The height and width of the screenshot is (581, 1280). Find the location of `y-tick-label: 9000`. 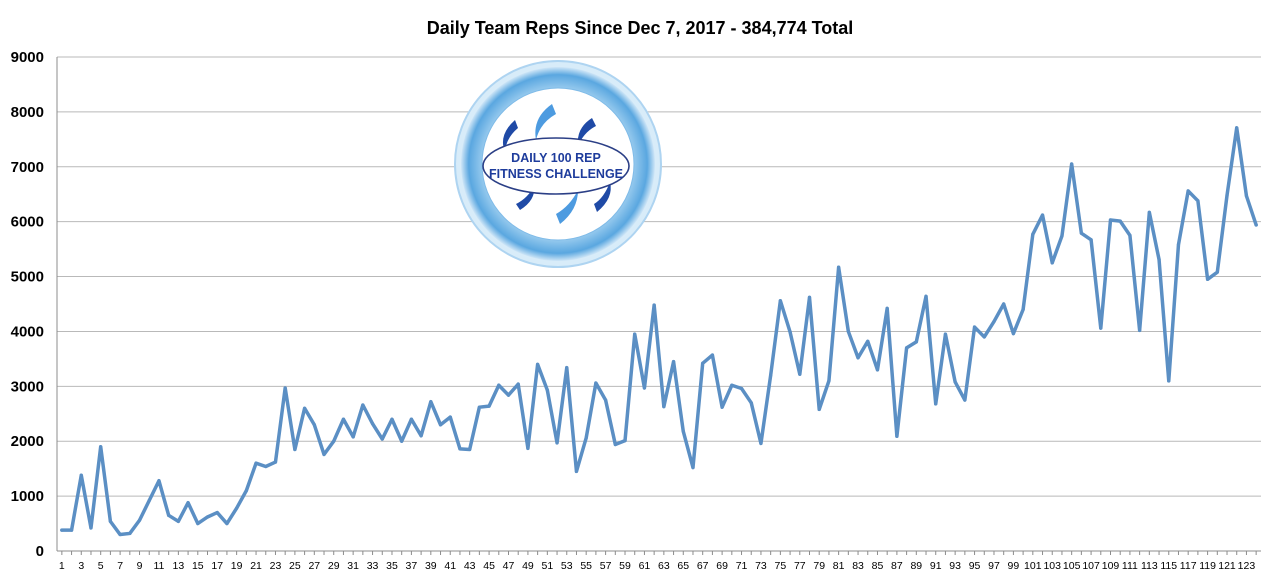

y-tick-label: 9000 is located at coordinates (27, 57).